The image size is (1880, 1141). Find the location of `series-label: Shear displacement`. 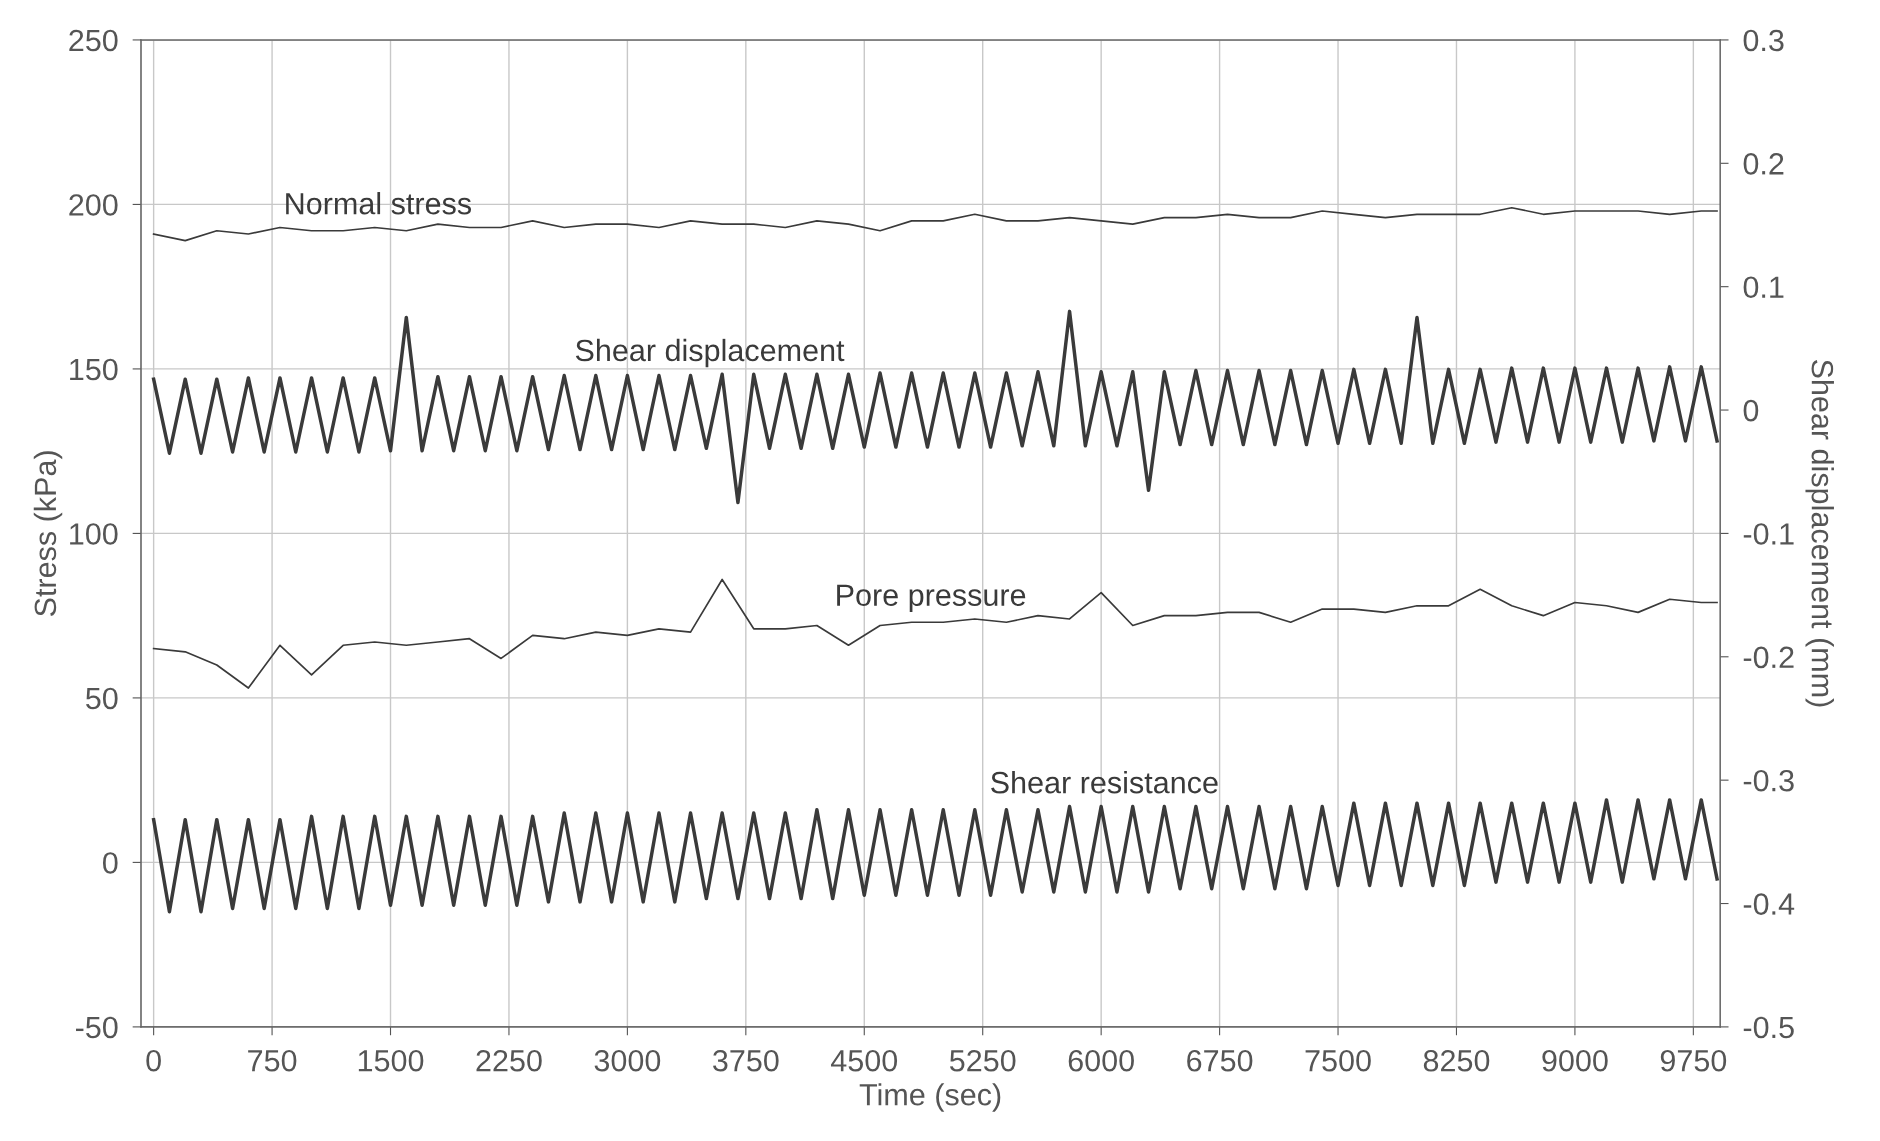

series-label: Shear displacement is located at coordinates (710, 353).